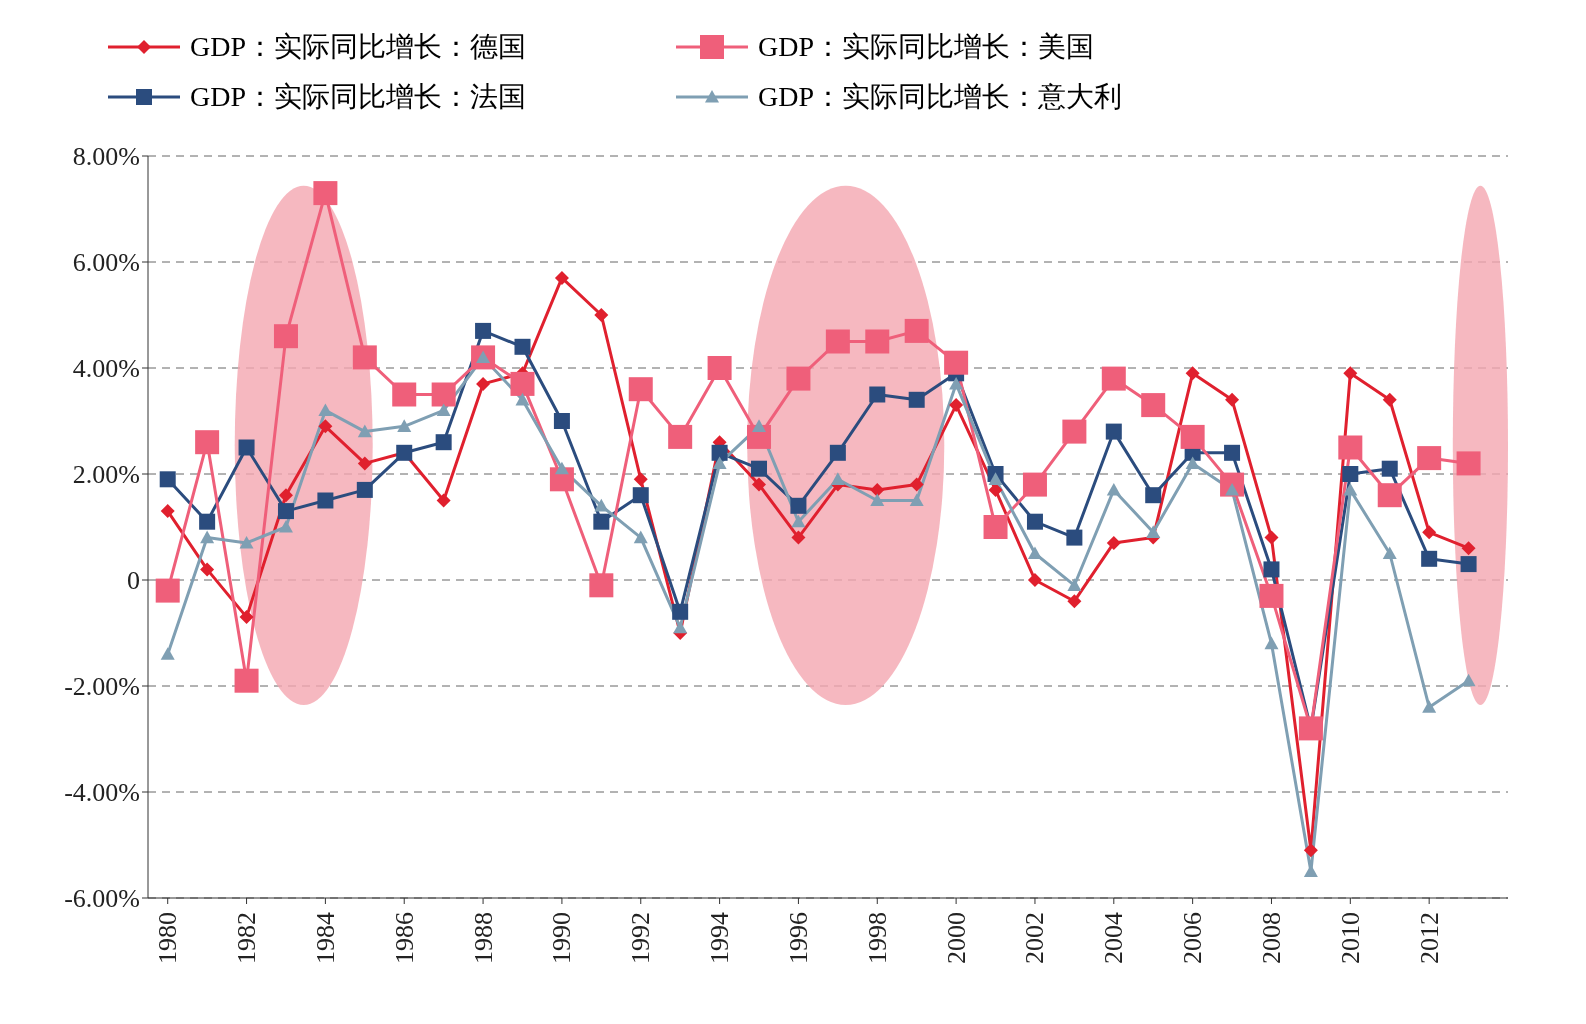 This screenshot has width=1586, height=1024. I want to click on x-tick-label: 2010, so click(1350, 938).